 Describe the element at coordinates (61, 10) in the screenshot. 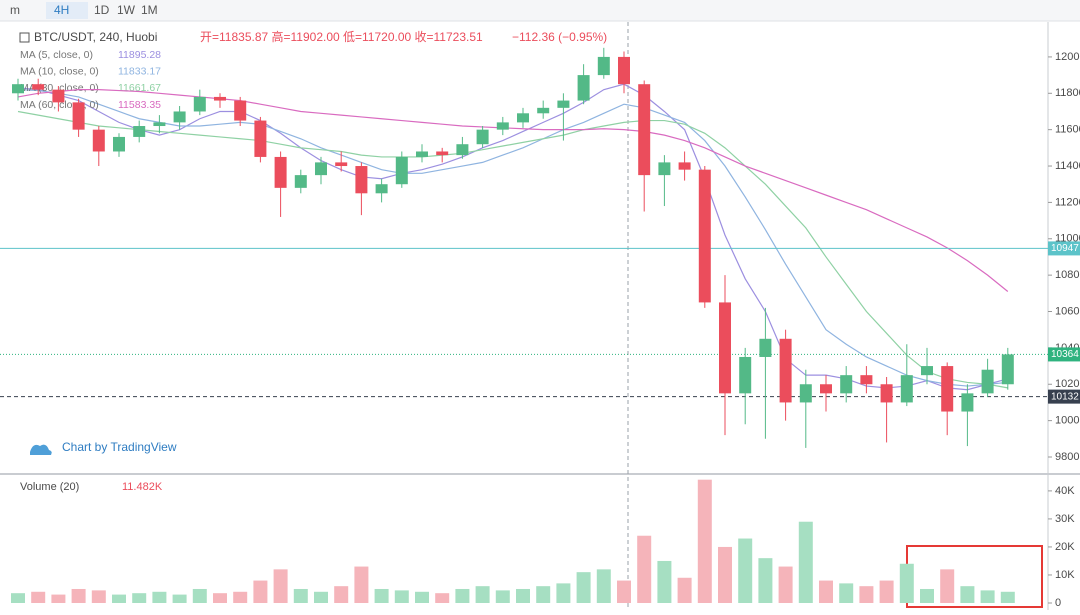

I see `toolbar-button: 4H` at that location.